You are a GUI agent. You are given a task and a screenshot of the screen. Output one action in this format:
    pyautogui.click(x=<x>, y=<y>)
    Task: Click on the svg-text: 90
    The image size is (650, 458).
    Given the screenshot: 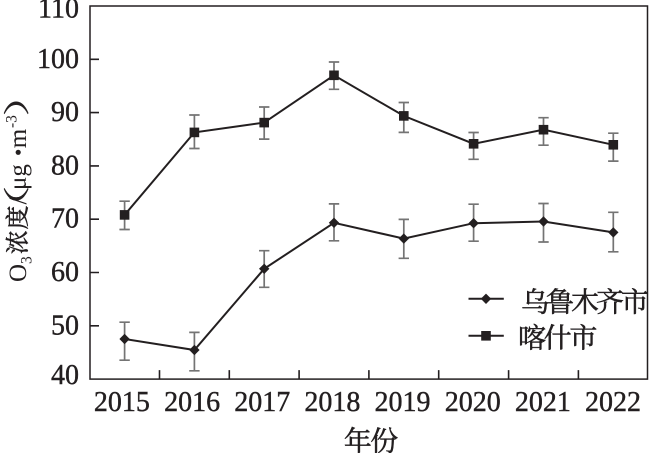 What is the action you would take?
    pyautogui.click(x=65, y=112)
    